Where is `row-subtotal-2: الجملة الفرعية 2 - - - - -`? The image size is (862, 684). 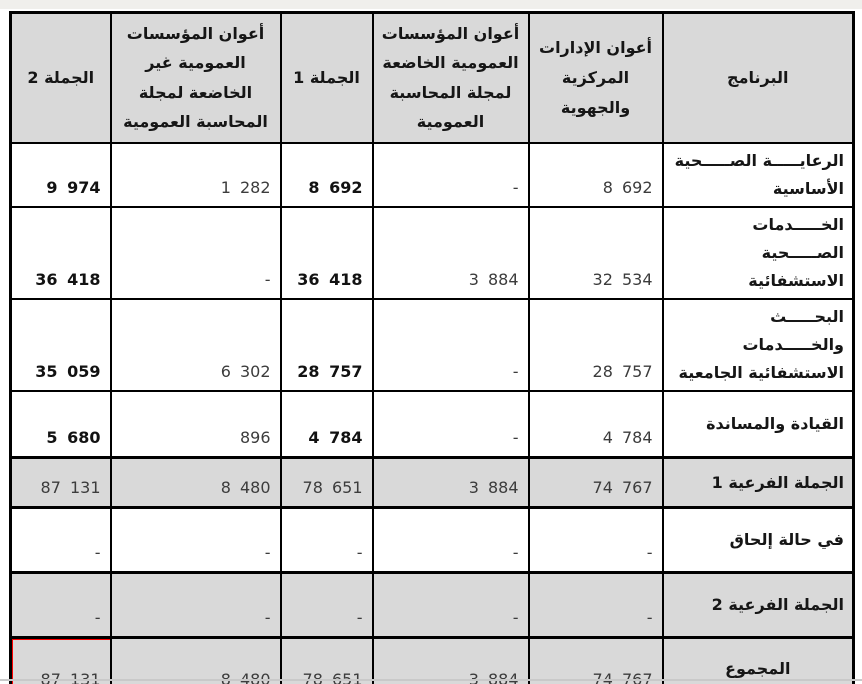 row-subtotal-2: الجملة الفرعية 2 - - - - - is located at coordinates (432, 605).